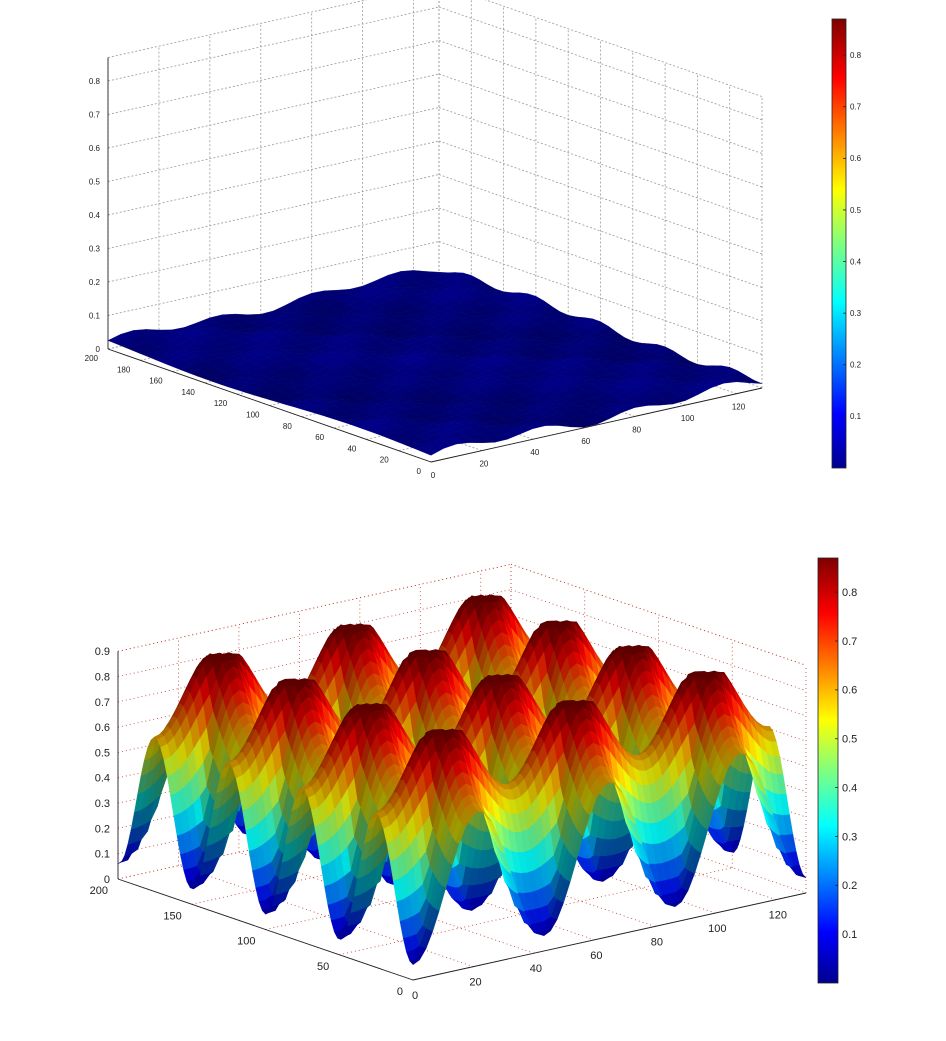 Image resolution: width=946 pixels, height=1041 pixels. What do you see at coordinates (156, 381) in the screenshot?
I see `y-tick-label: 160` at bounding box center [156, 381].